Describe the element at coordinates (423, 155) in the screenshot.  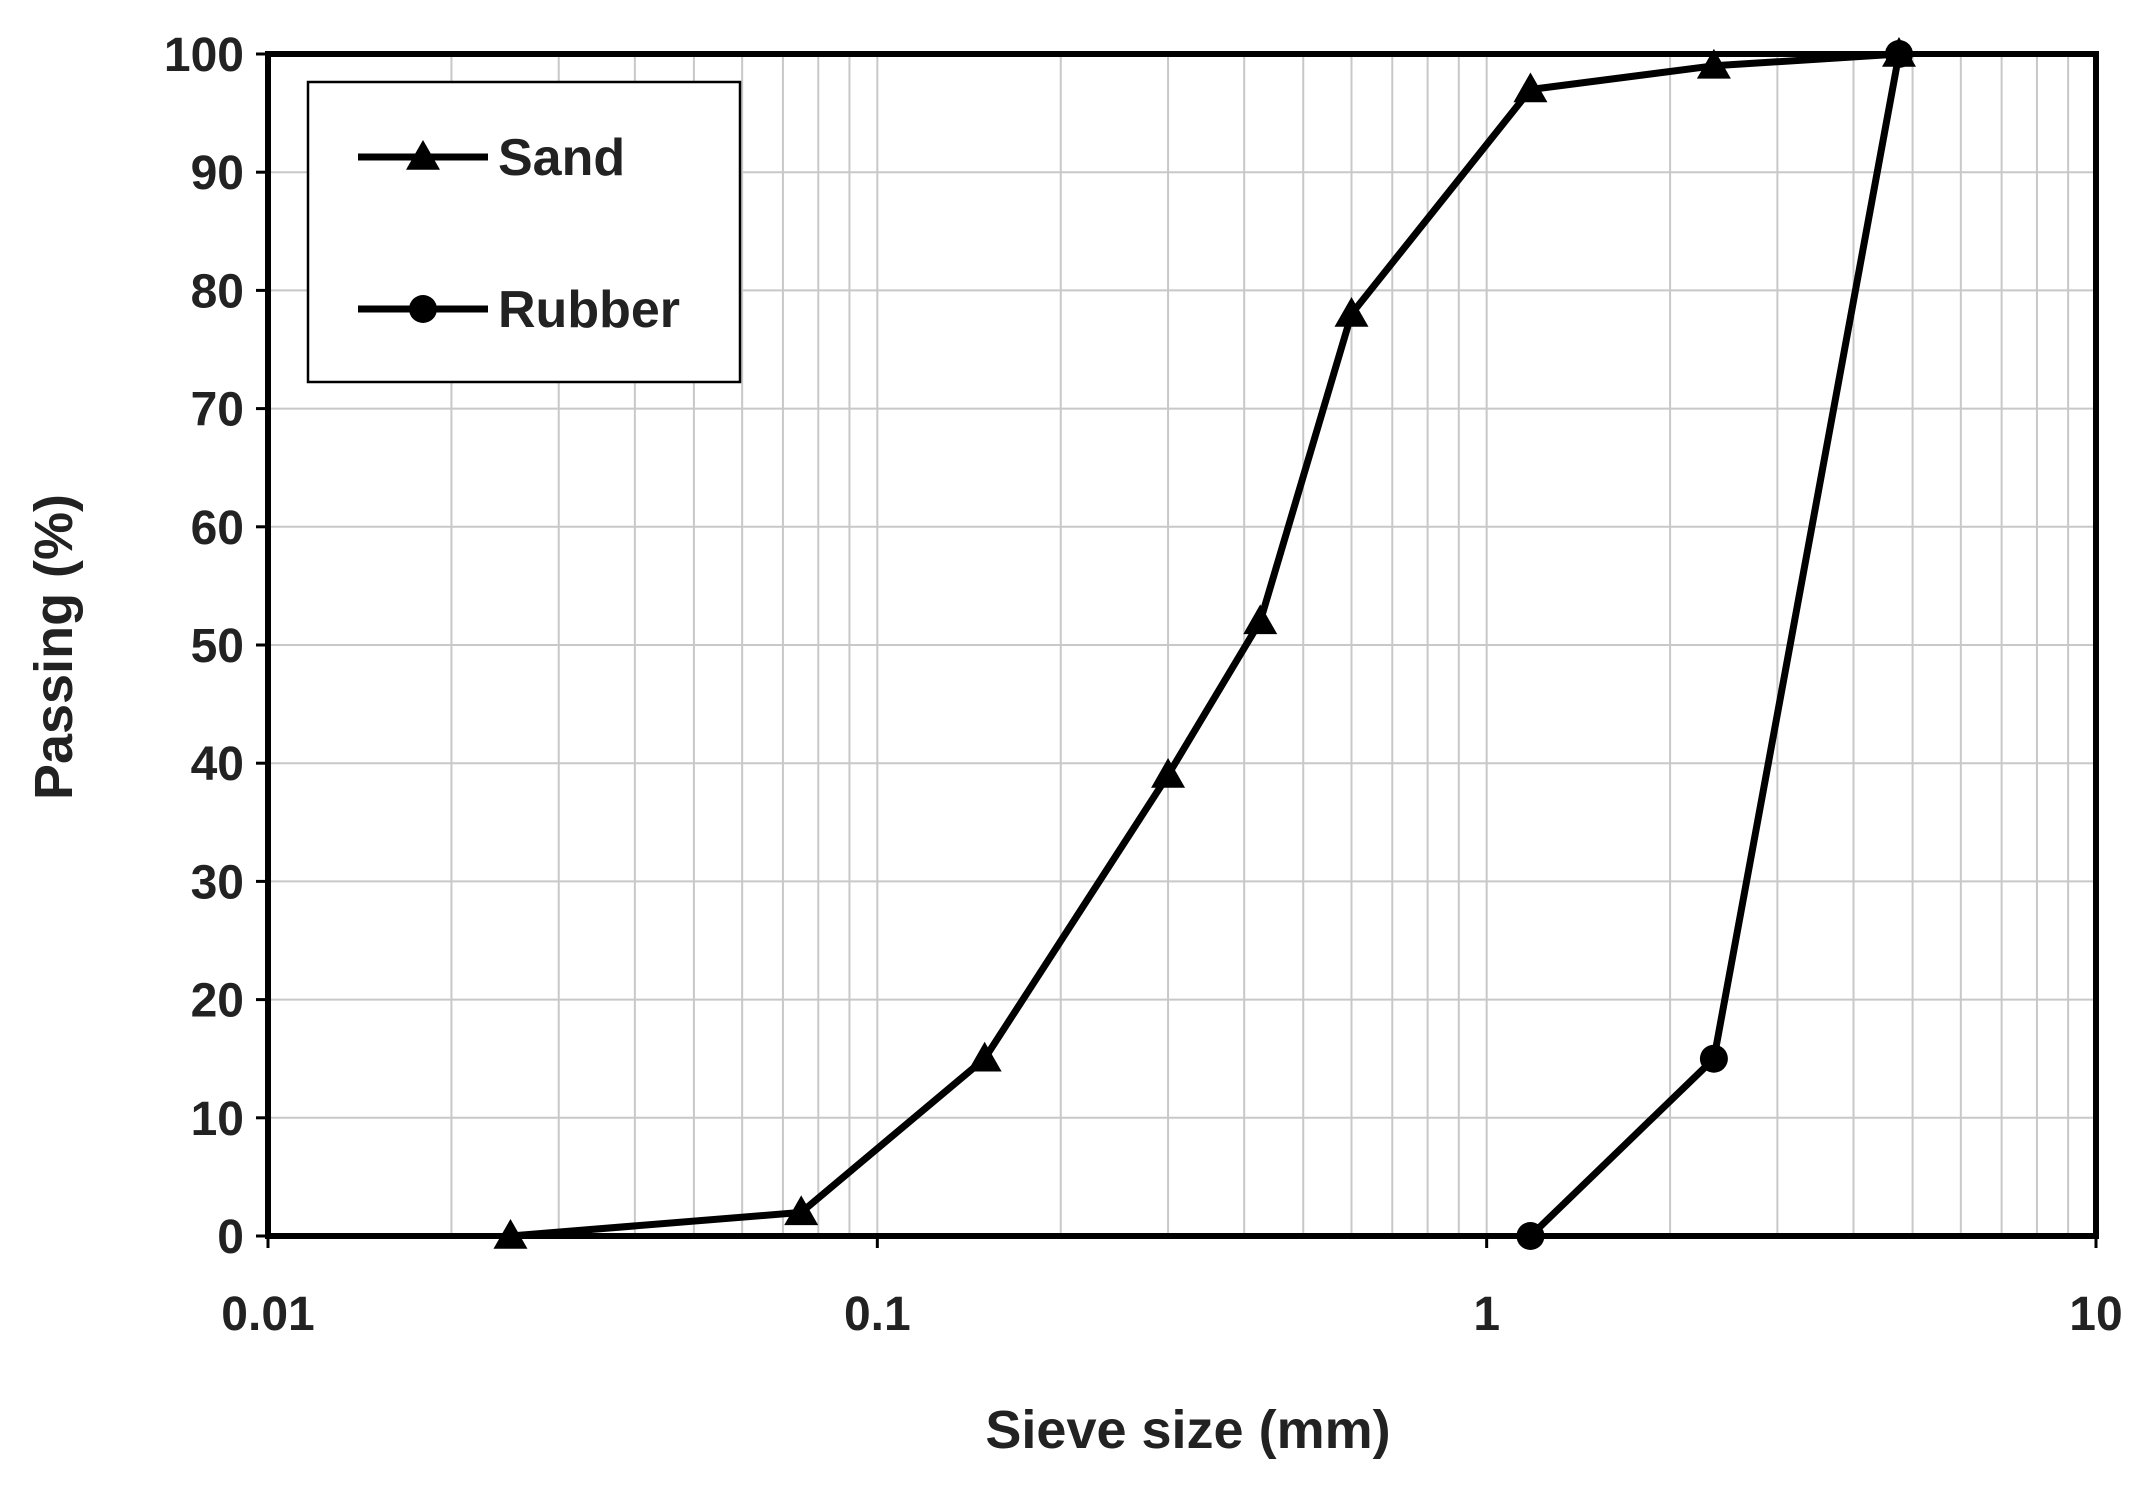
I see `legend-marker-sand` at that location.